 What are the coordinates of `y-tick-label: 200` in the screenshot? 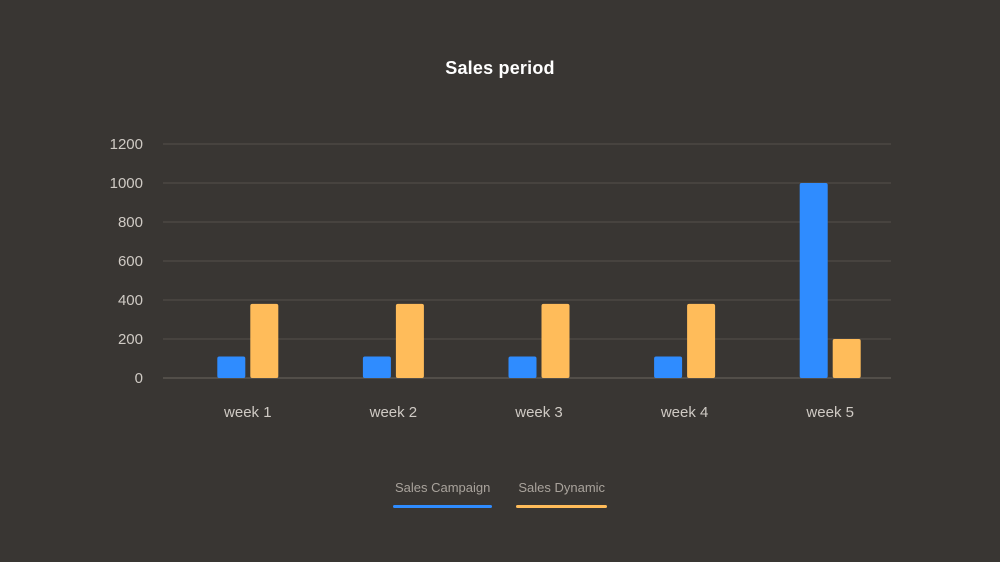 It's located at (130, 339).